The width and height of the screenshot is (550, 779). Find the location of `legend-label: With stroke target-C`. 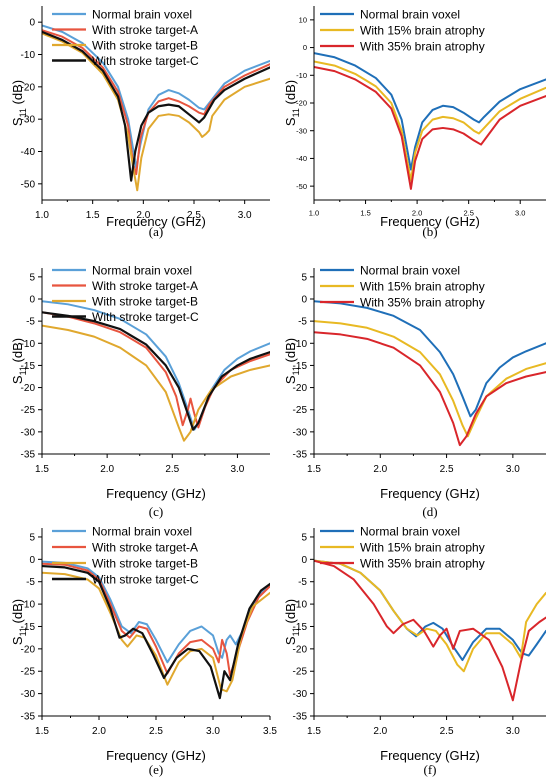

legend-label: With stroke target-C is located at coordinates (145, 317).